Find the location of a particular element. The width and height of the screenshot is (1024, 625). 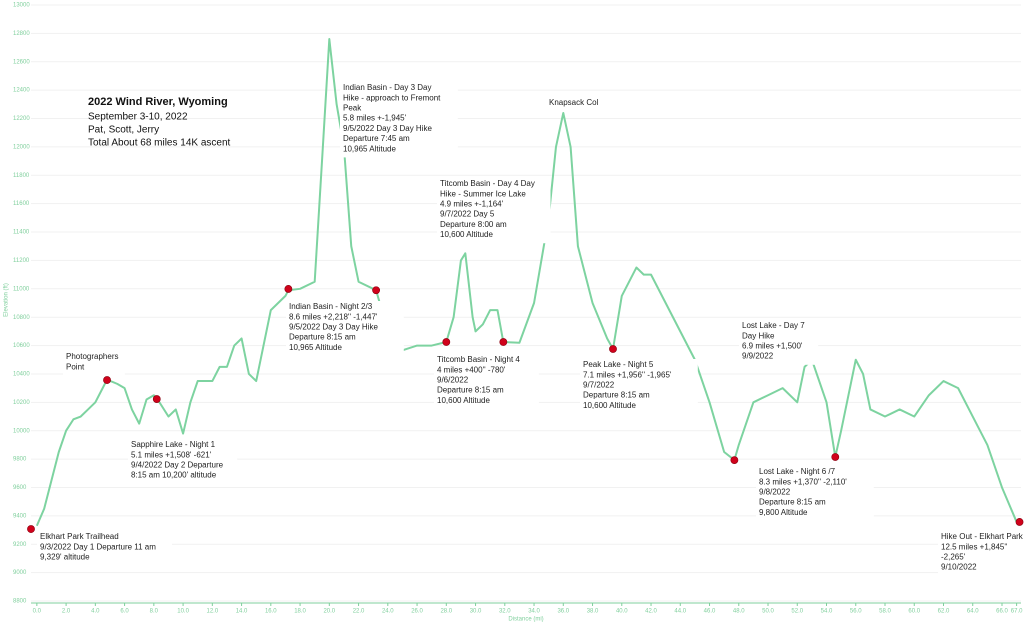

x-tick-label: 36.0 is located at coordinates (563, 612).